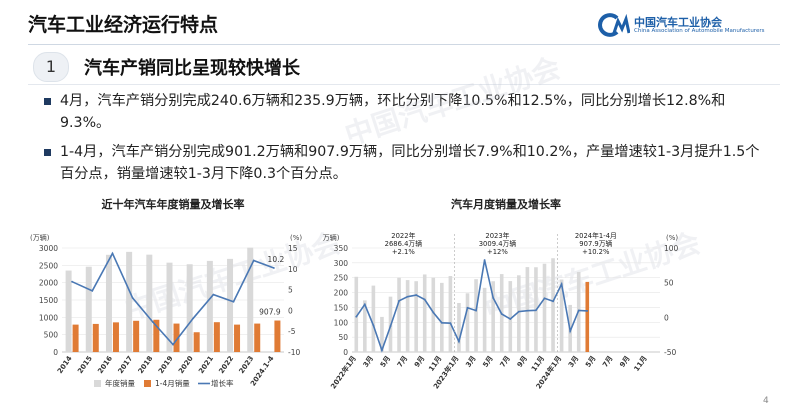  What do you see at coordinates (192, 68) in the screenshot?
I see `section-title: 汽车产销同比呈现较快增长` at bounding box center [192, 68].